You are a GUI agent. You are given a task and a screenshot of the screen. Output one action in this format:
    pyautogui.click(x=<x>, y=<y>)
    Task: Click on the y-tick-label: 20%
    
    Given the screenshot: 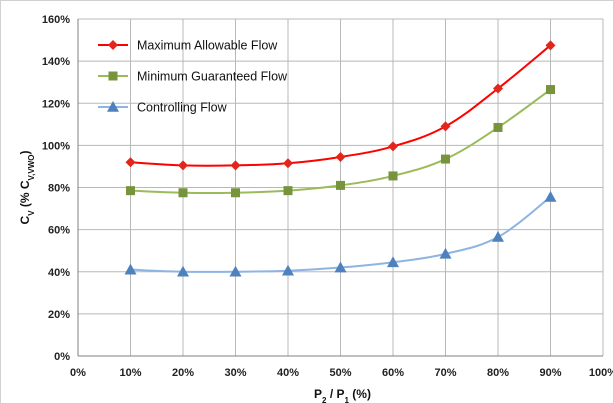 What is the action you would take?
    pyautogui.click(x=59, y=315)
    